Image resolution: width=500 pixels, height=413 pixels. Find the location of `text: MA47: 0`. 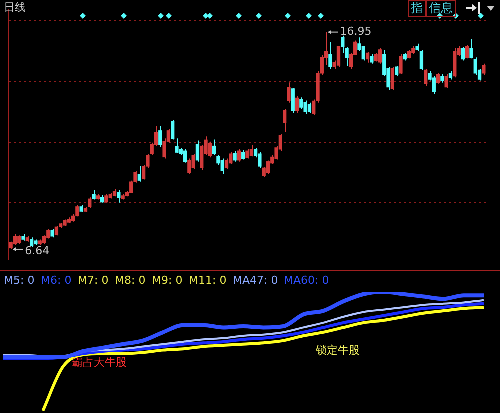

text: MA47: 0 is located at coordinates (255, 280).